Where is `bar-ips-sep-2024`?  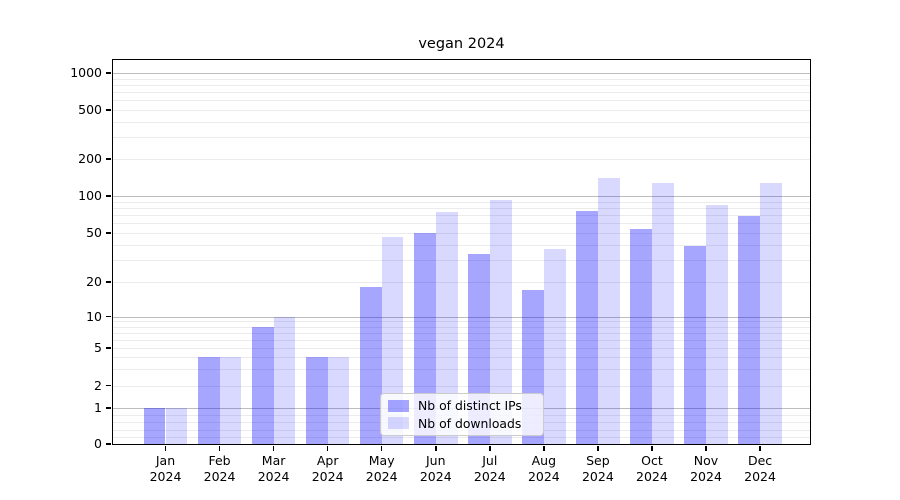
bar-ips-sep-2024 is located at coordinates (587, 327).